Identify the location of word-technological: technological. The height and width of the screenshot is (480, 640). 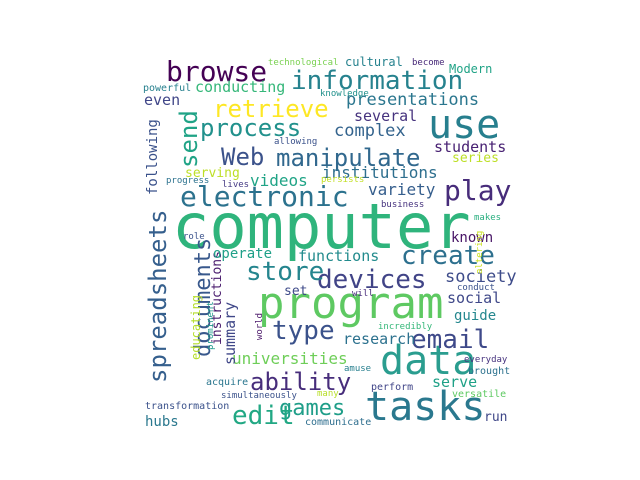
(303, 63).